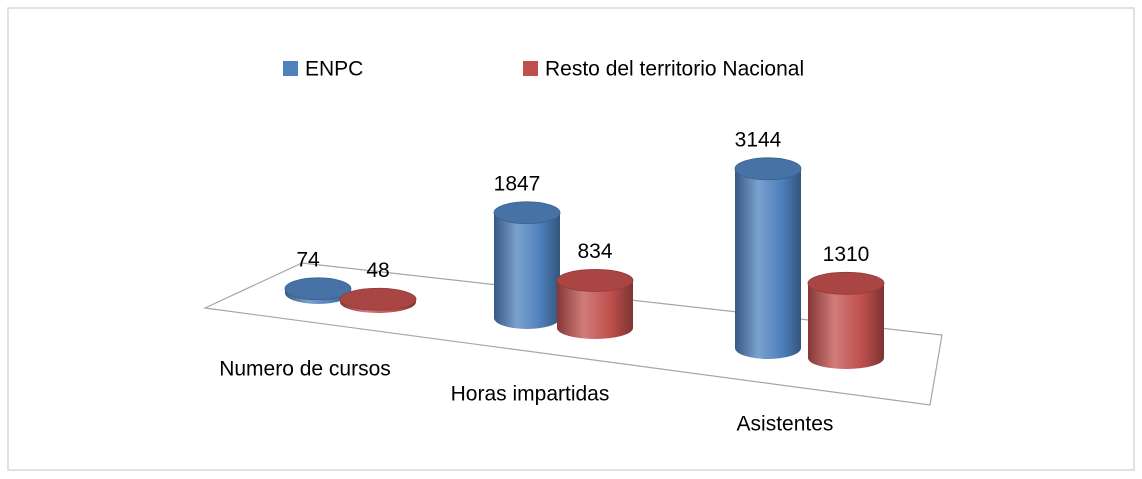 This screenshot has width=1142, height=479. I want to click on data-label: 834, so click(594, 251).